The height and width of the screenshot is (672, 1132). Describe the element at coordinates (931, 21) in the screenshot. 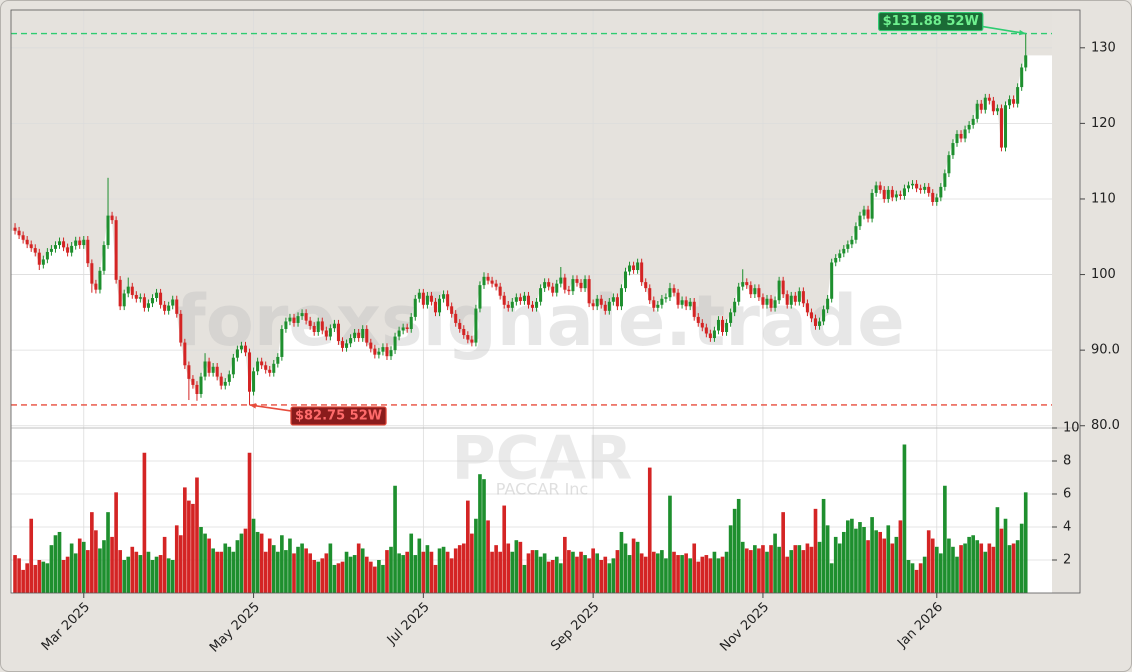

I see `annotation-text: $131.88 52W` at that location.